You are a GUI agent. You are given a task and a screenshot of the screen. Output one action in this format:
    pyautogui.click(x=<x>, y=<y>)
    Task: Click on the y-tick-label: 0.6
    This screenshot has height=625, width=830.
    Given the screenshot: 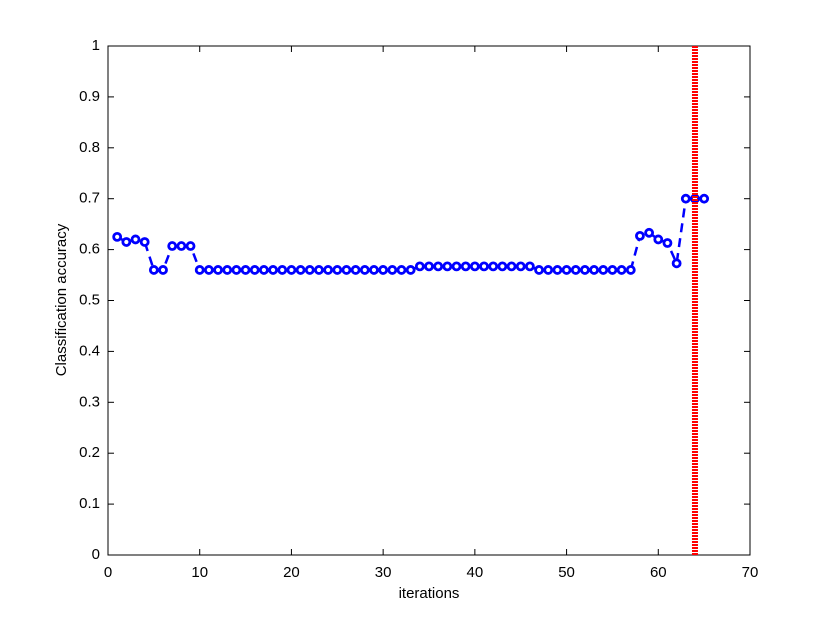 What is the action you would take?
    pyautogui.click(x=89, y=249)
    